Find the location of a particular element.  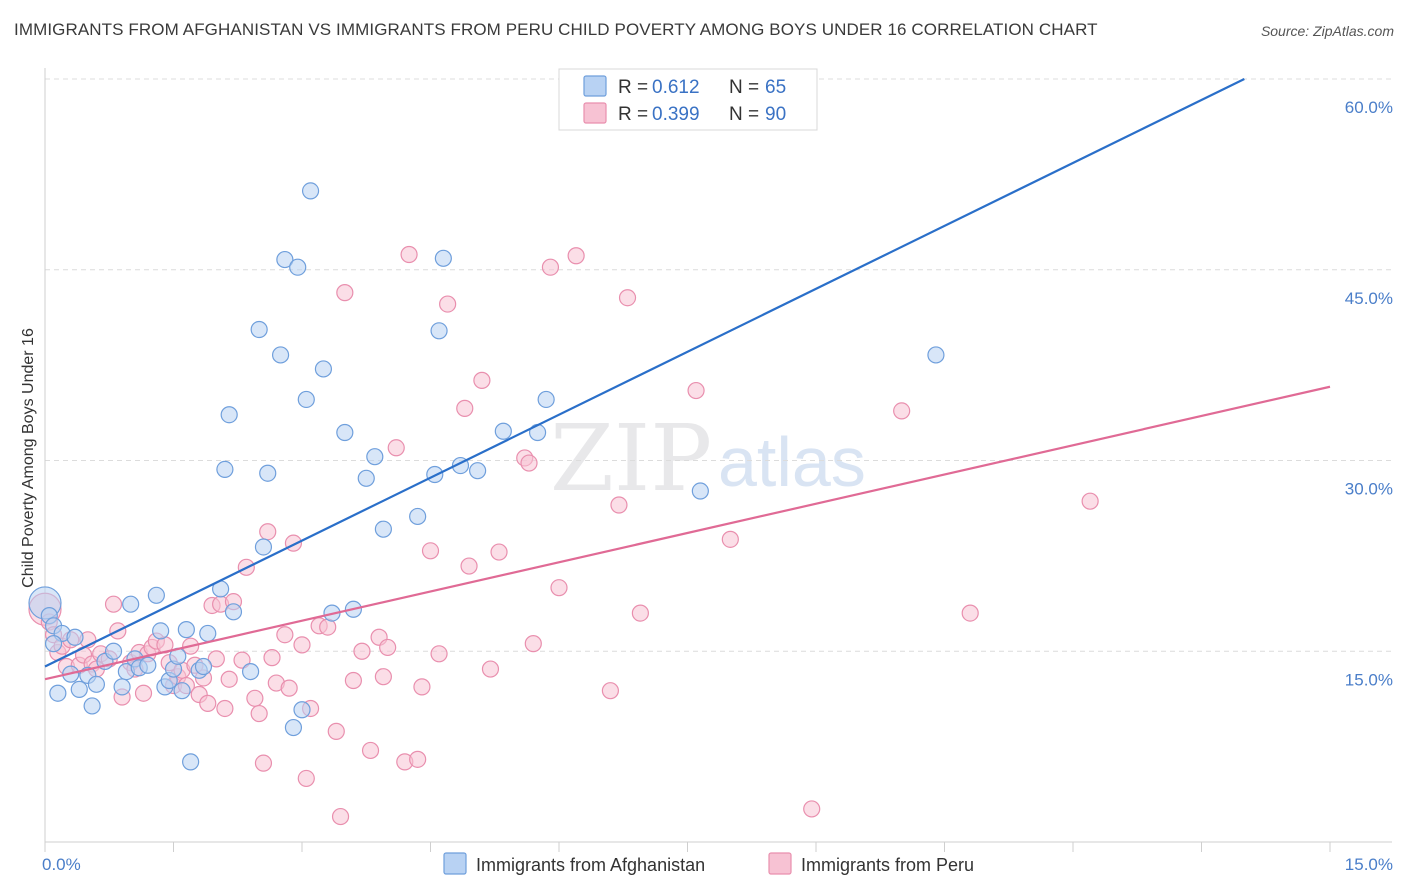

legend-swatch-afghanistan is located at coordinates (595, 86).